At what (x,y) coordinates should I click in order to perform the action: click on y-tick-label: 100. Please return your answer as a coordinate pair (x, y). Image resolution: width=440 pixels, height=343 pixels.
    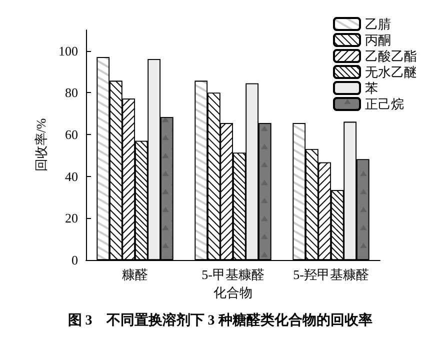
    Looking at the image, I should click on (68, 50).